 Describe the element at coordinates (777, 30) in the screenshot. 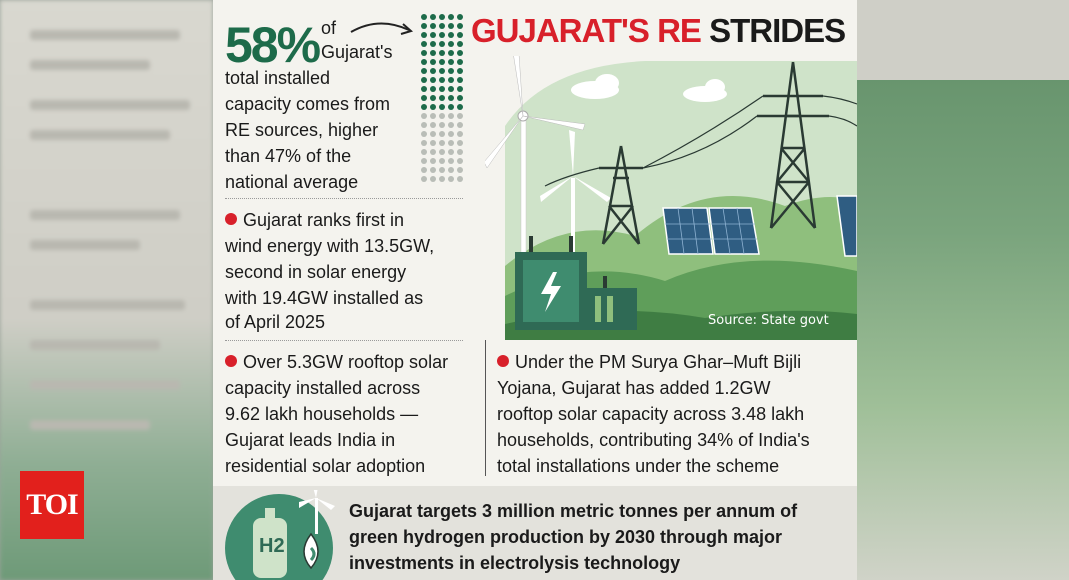

I see `headline-part2: STRIDES` at that location.